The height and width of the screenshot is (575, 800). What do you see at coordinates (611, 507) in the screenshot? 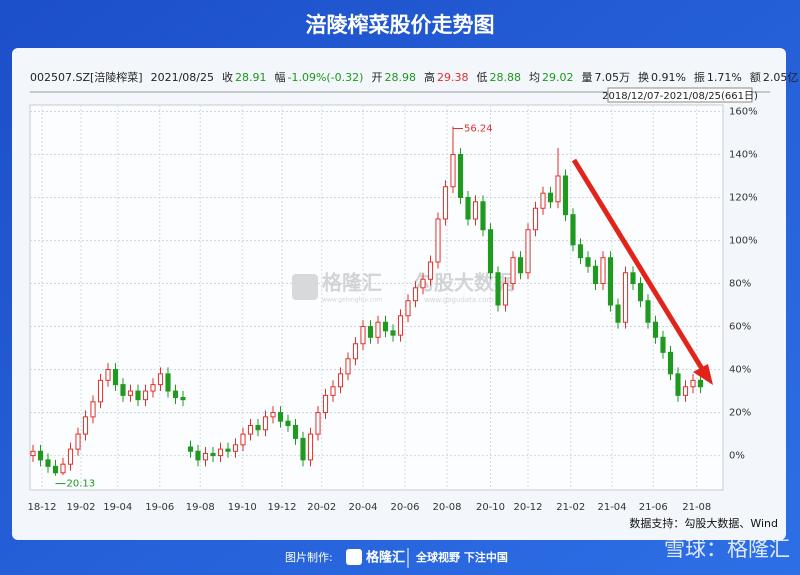
I see `x-tick-label: 21-04` at bounding box center [611, 507].